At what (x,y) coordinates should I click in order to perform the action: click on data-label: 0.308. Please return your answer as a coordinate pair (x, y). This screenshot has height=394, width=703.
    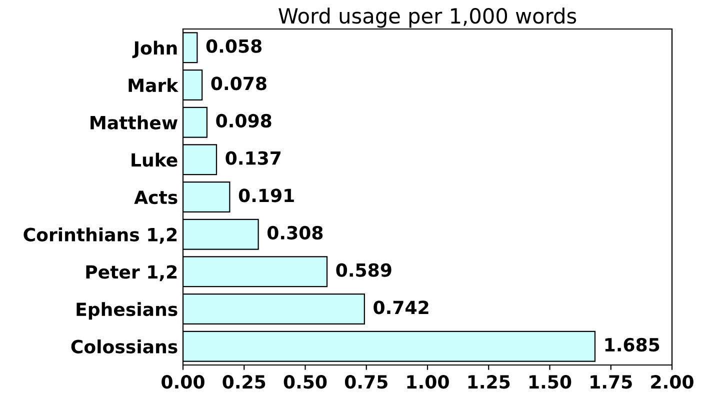
    Looking at the image, I should click on (295, 233).